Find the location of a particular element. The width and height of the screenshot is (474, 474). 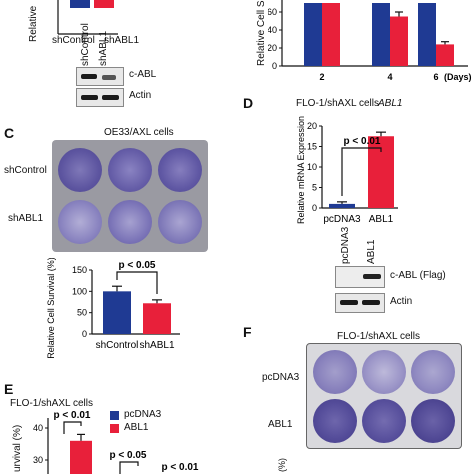

panel-e-bar-abl1 is located at coordinates (81, 457).